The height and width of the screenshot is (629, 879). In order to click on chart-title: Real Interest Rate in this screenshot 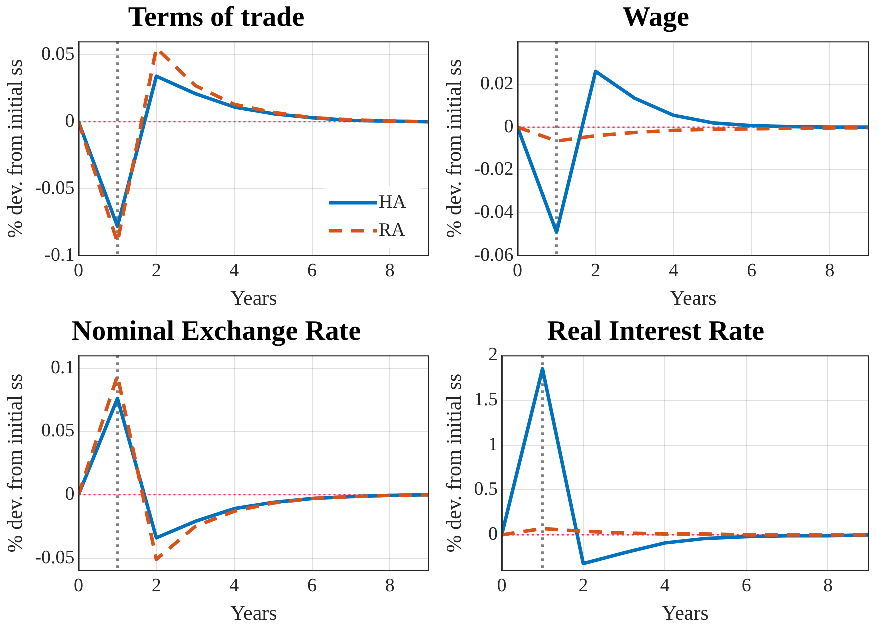, I will do `click(656, 332)`.